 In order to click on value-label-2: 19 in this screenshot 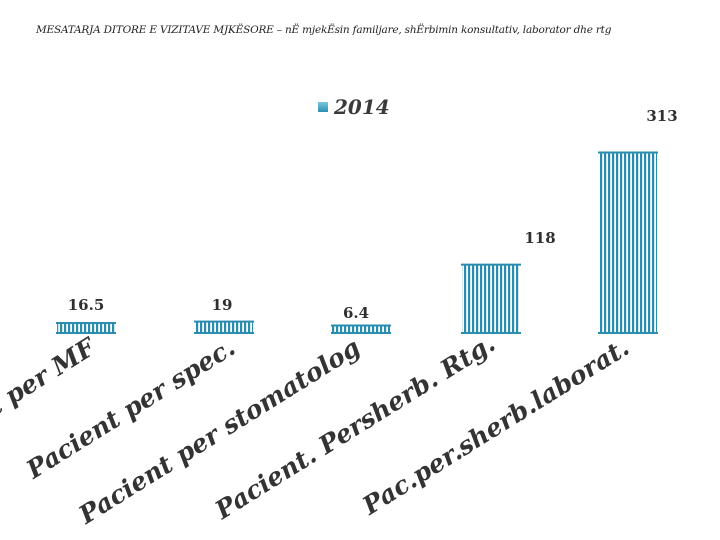, I will do `click(222, 305)`.